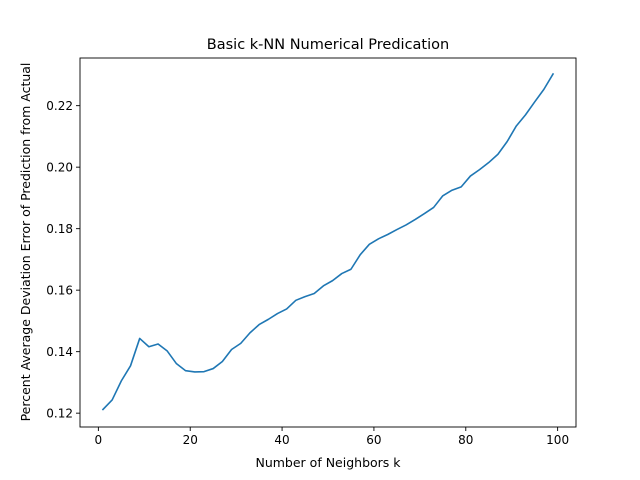 Image resolution: width=640 pixels, height=480 pixels. I want to click on x-tick-label: 100, so click(557, 440).